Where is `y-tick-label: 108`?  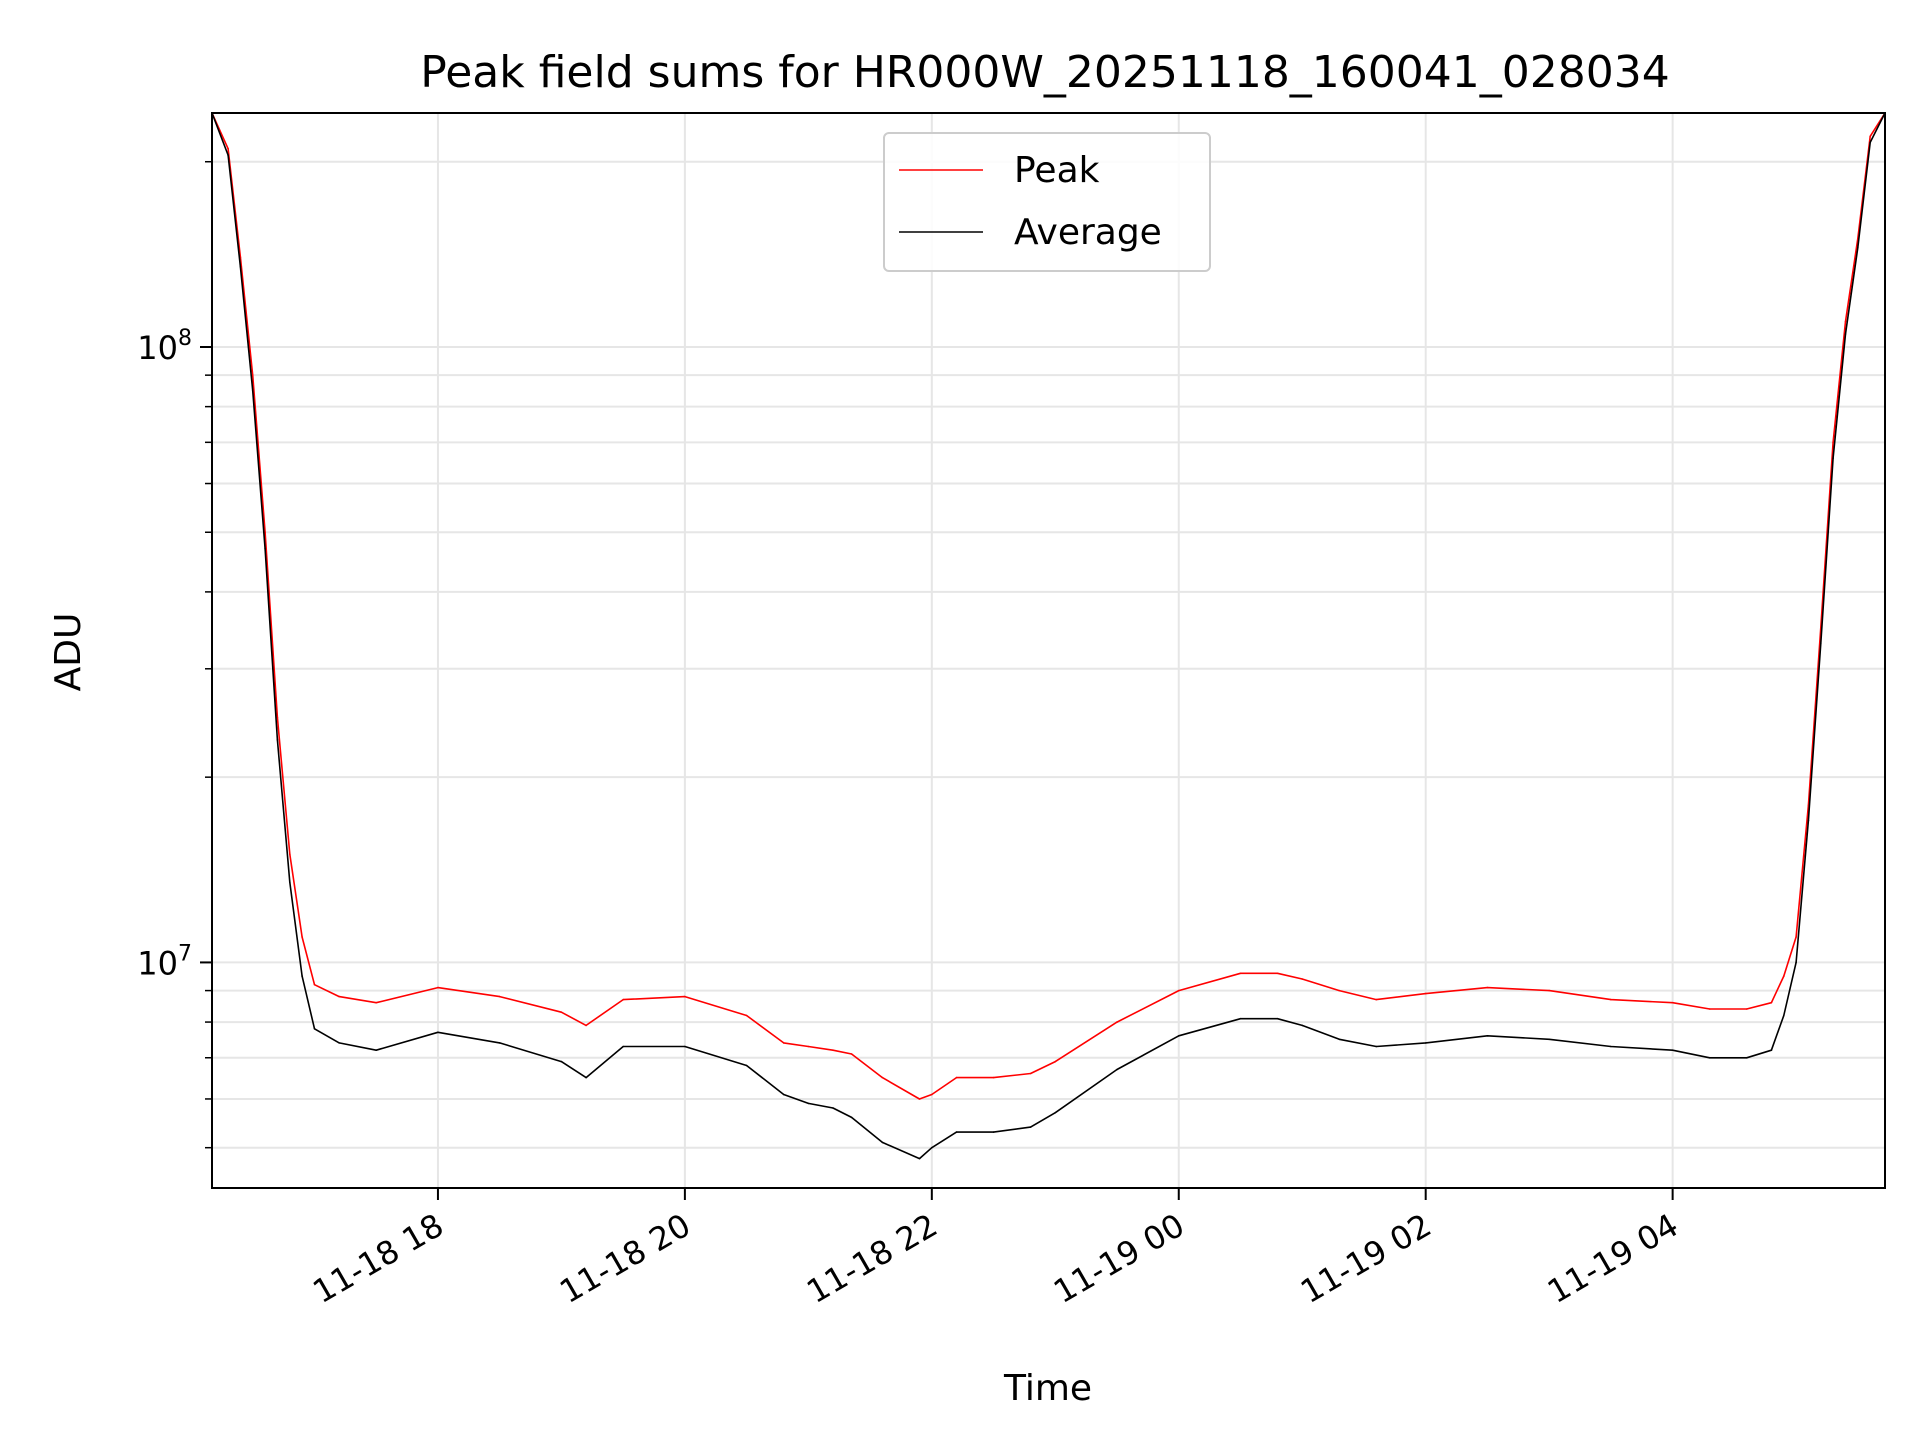
y-tick-label: 108 is located at coordinates (164, 346).